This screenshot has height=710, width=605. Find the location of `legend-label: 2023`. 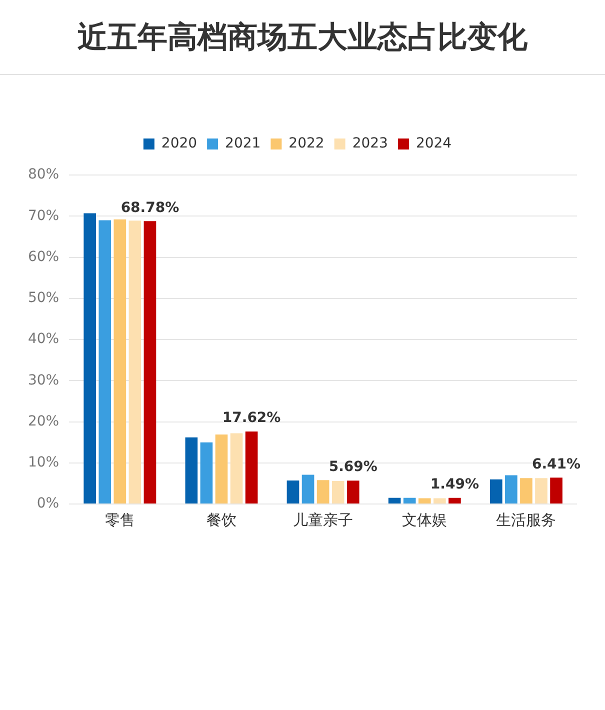

legend-label: 2023 is located at coordinates (370, 144).